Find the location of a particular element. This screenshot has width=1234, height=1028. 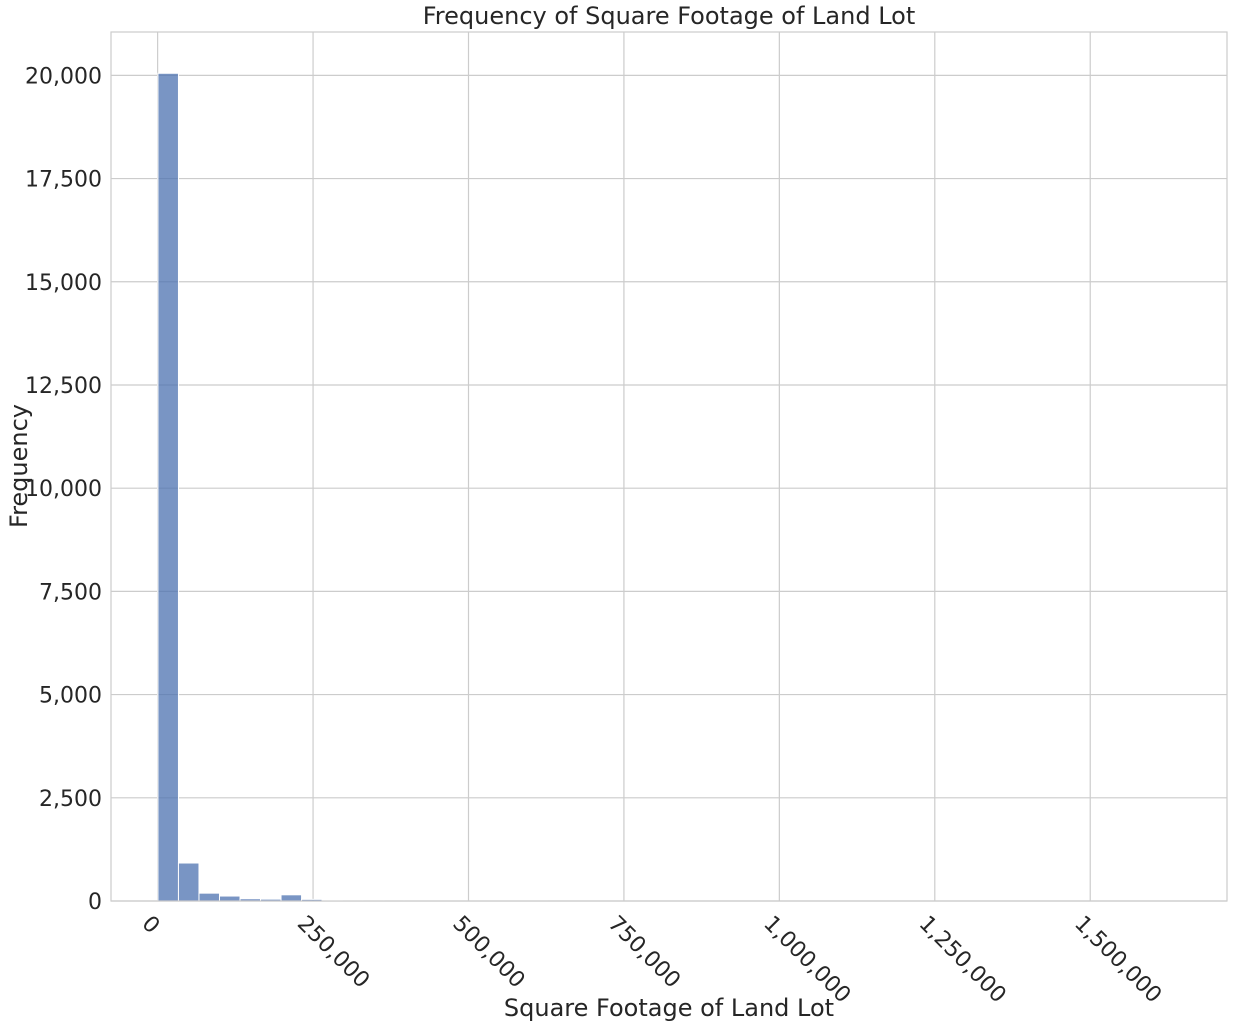

y-tick-label-4: 10,000 is located at coordinates (63, 489).